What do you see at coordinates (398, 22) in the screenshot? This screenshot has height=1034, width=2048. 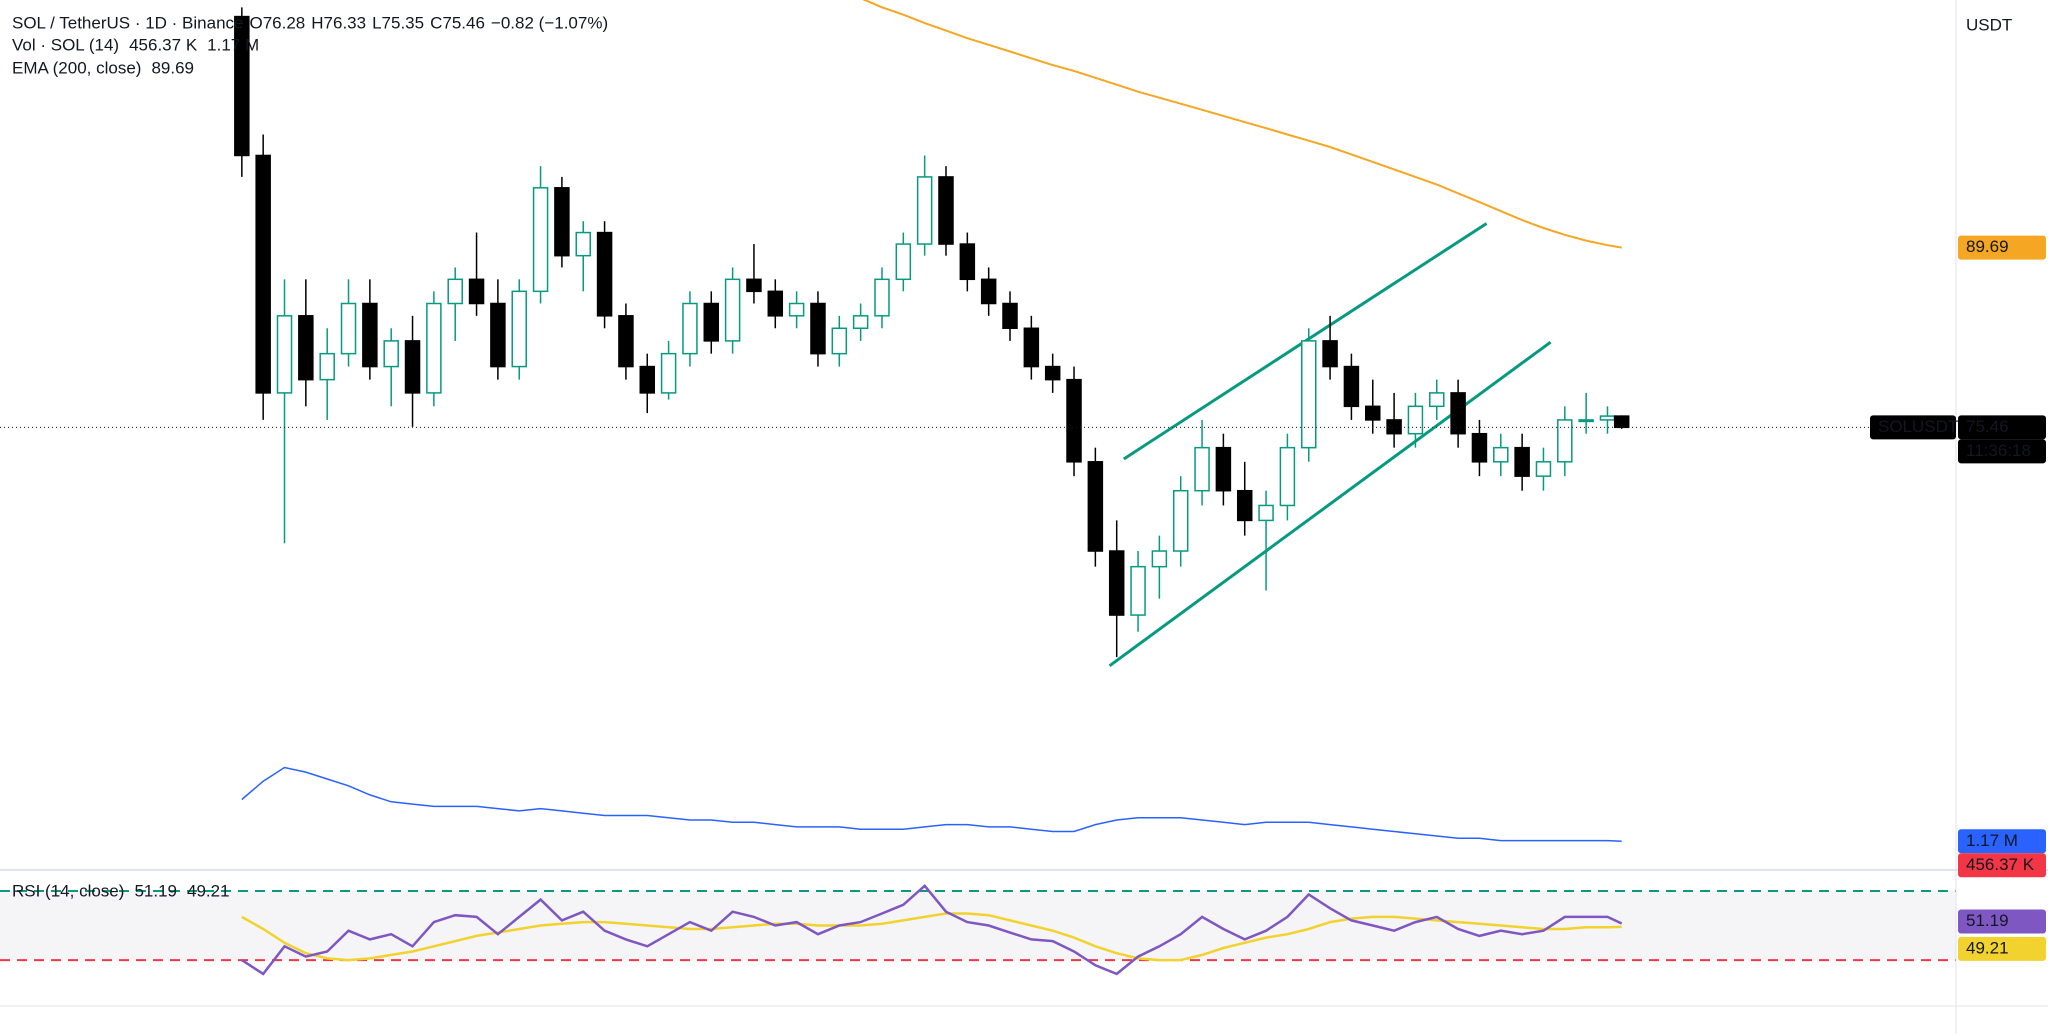 I see `ohlc: L75.35` at bounding box center [398, 22].